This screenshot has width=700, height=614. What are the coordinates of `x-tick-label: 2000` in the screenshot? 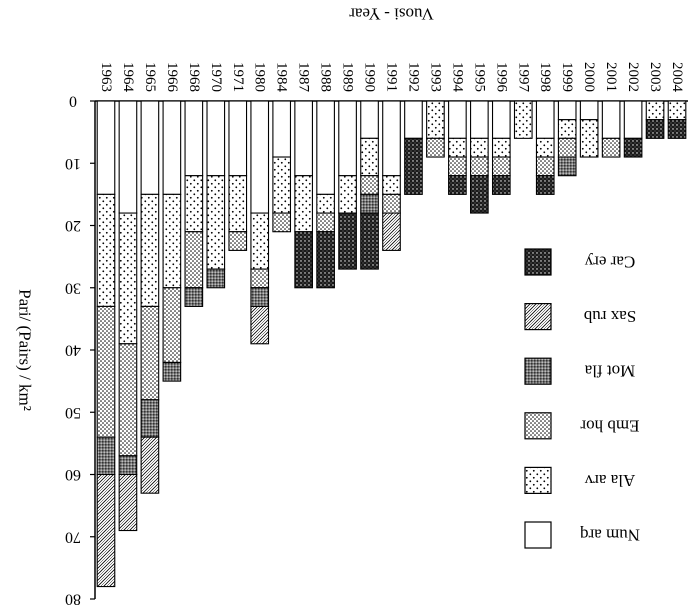 It's located at (589, 77).